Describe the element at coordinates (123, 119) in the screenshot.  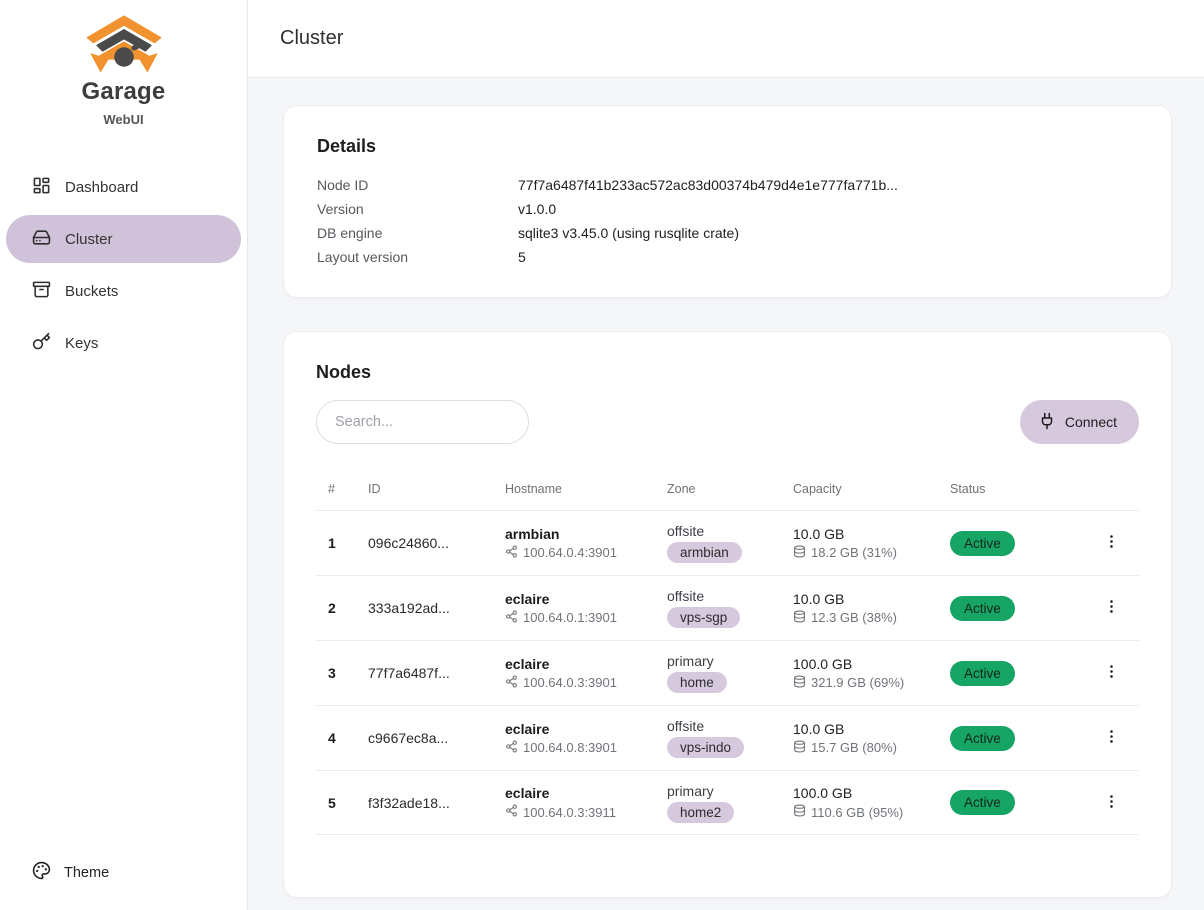
I see `brand-subtitle: WebUI` at that location.